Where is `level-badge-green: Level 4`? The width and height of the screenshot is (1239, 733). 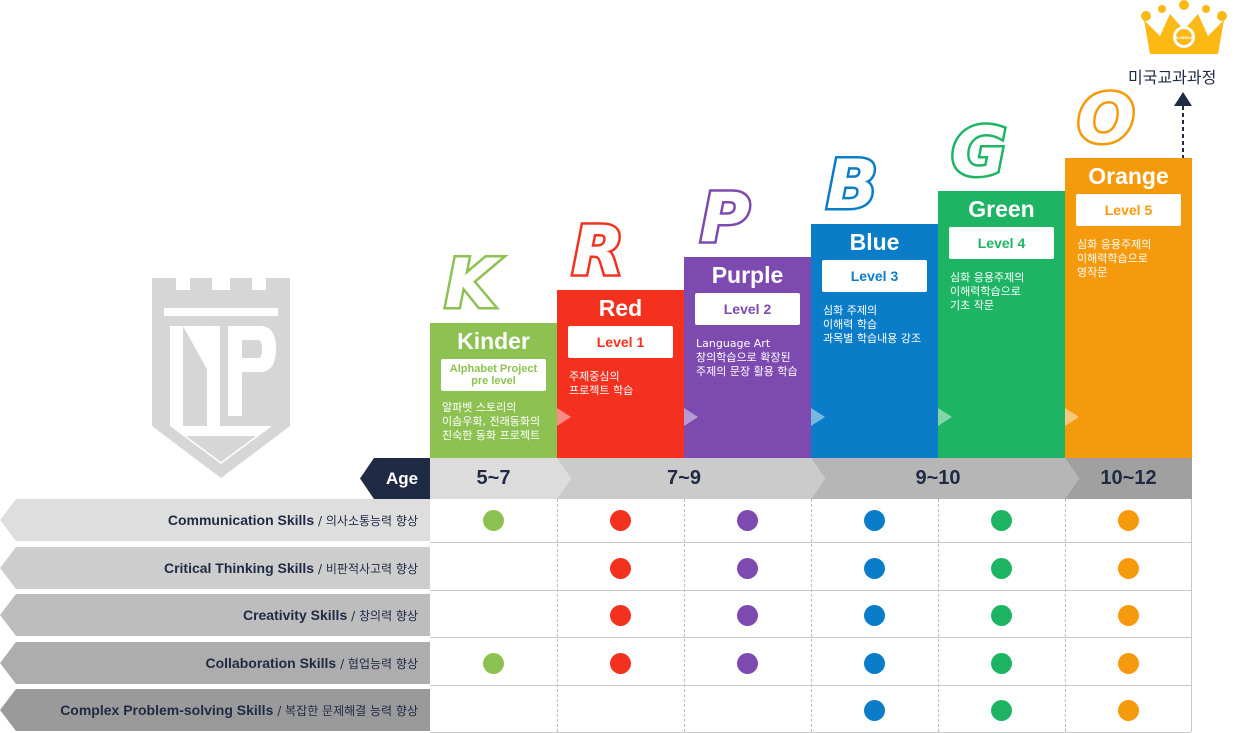 level-badge-green: Level 4 is located at coordinates (1001, 243).